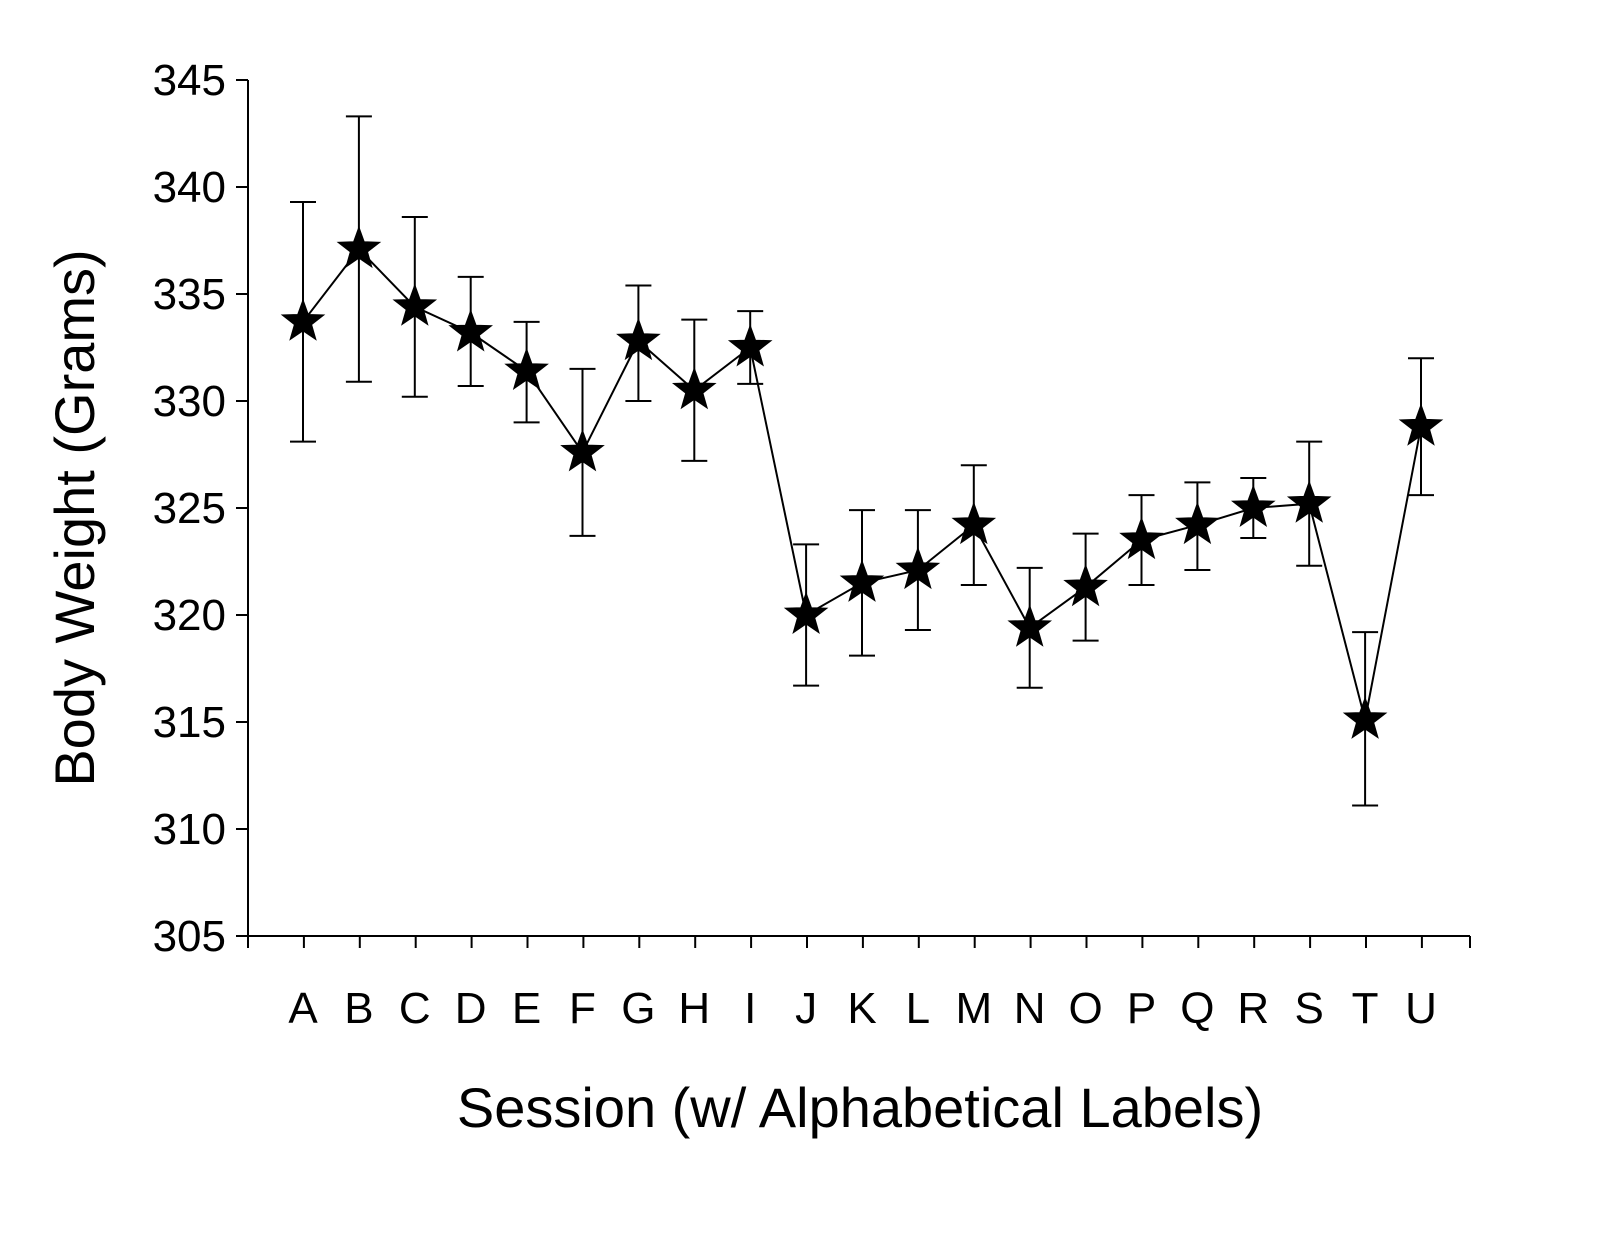  I want to click on data-point-H, so click(694, 388).